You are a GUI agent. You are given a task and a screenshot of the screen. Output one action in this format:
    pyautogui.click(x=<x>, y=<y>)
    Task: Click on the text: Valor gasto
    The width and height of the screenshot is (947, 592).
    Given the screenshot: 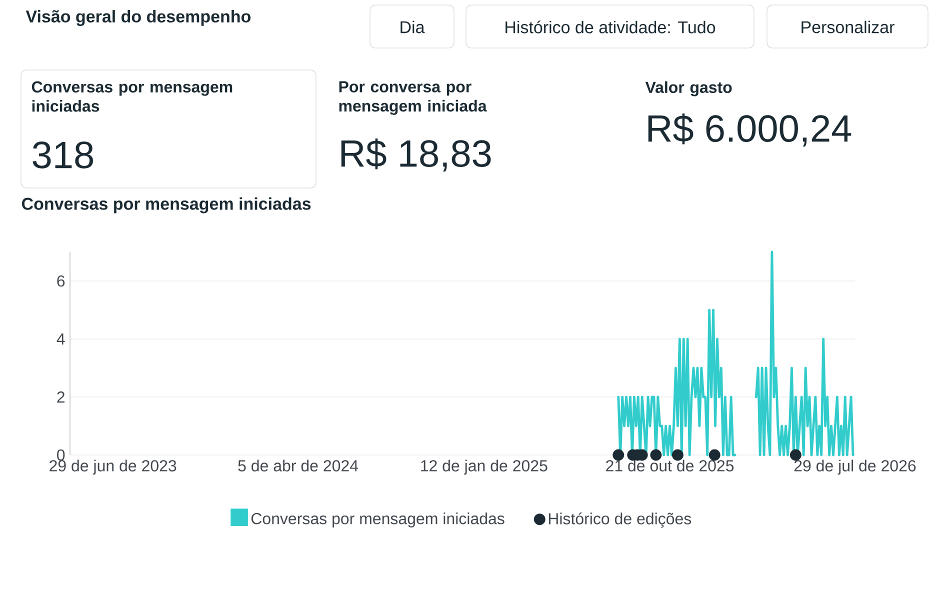 What is the action you would take?
    pyautogui.click(x=688, y=88)
    